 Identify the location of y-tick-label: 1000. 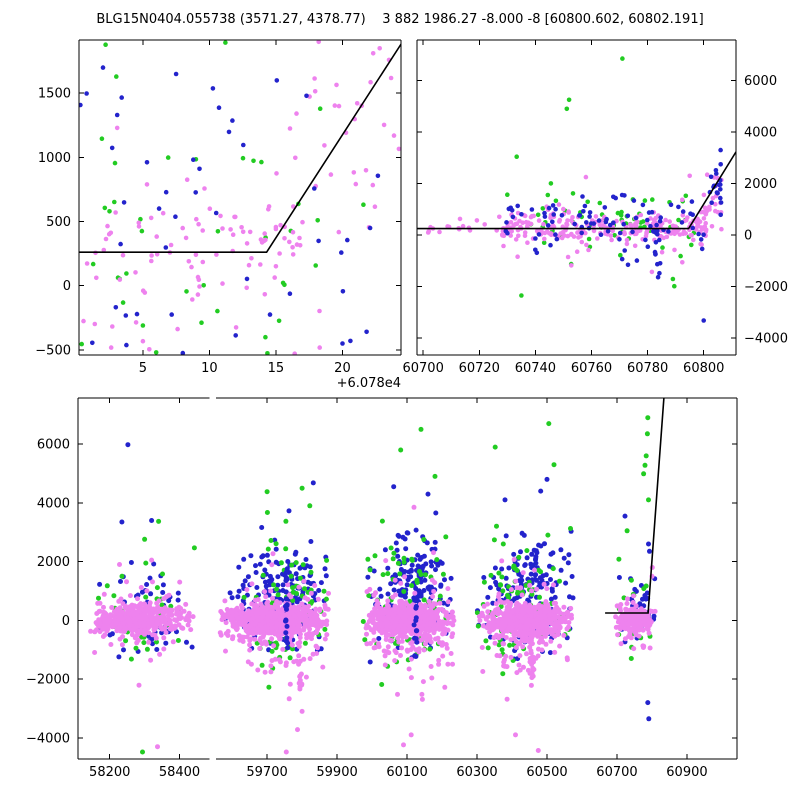
(54, 158).